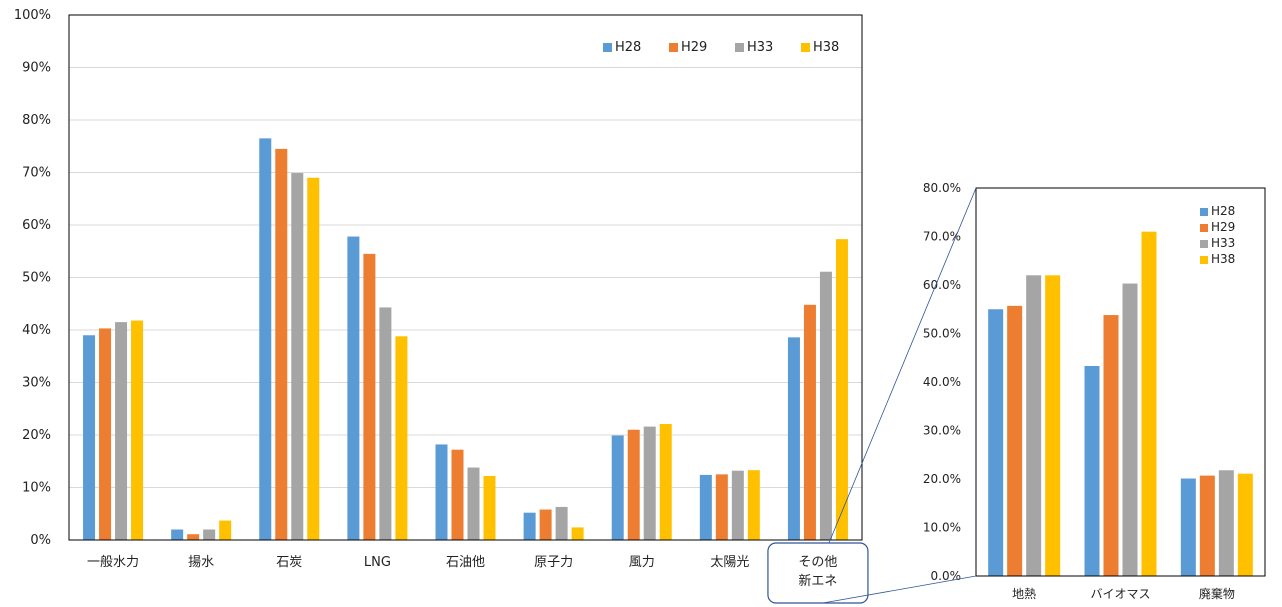 This screenshot has width=1282, height=607. Describe the element at coordinates (942, 382) in the screenshot. I see `y-tick-label: 40.0%` at that location.